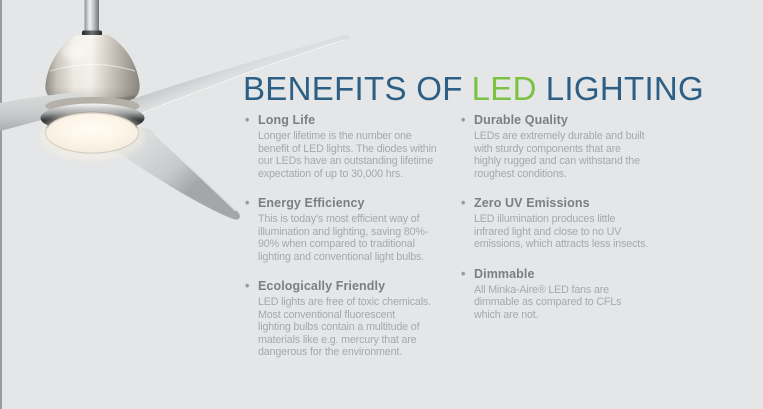 The image size is (763, 409). Describe the element at coordinates (532, 203) in the screenshot. I see `benefit-heading: Zero UV Emissions` at that location.